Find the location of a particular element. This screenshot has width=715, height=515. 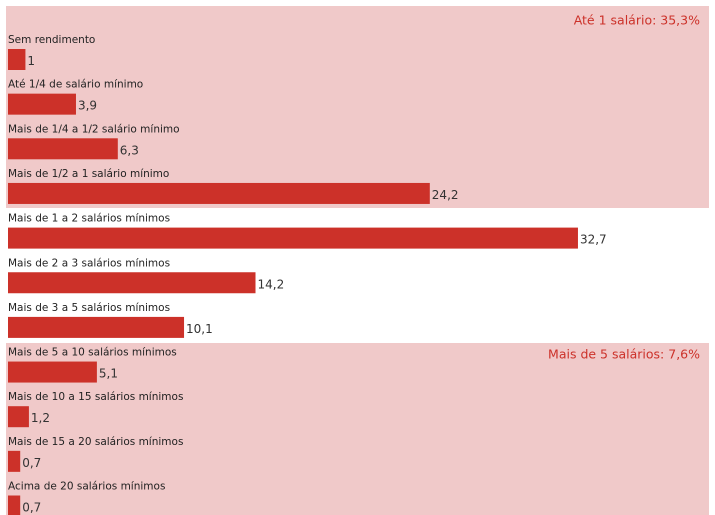

value-label: 32,7 is located at coordinates (593, 240).